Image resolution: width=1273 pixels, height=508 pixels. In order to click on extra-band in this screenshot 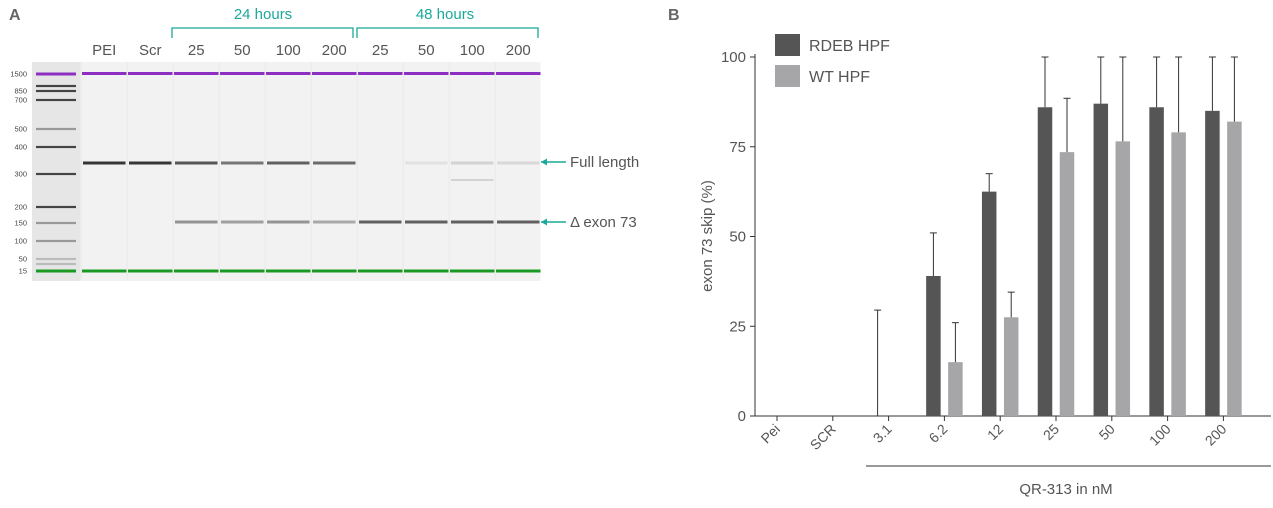, I will do `click(472, 180)`.